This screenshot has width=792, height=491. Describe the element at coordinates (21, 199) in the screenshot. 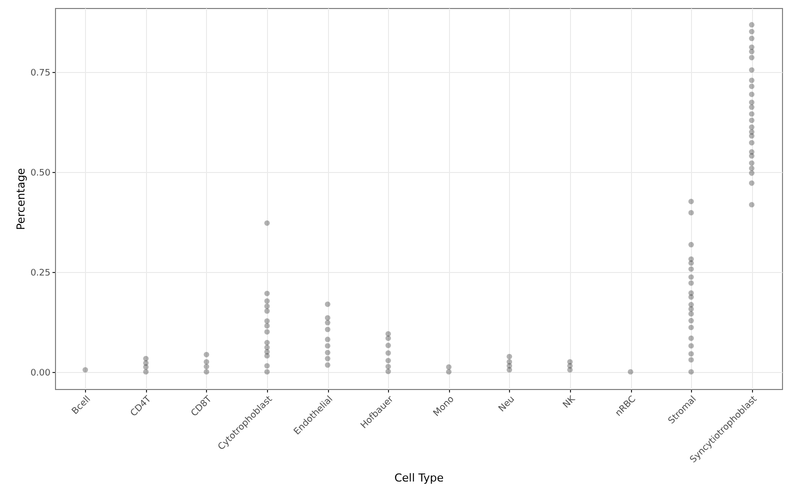

I see `y-axis-title: Percentage` at that location.